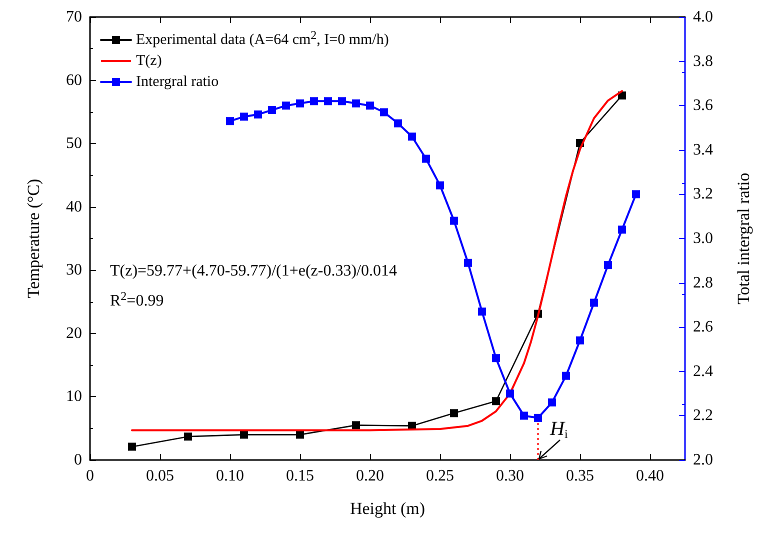  I want to click on y2-tick-label: 4.0, so click(703, 17).